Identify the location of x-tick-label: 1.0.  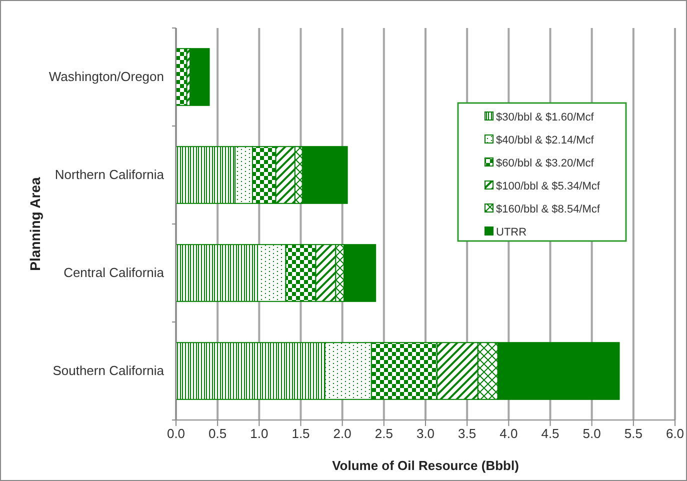
(259, 434).